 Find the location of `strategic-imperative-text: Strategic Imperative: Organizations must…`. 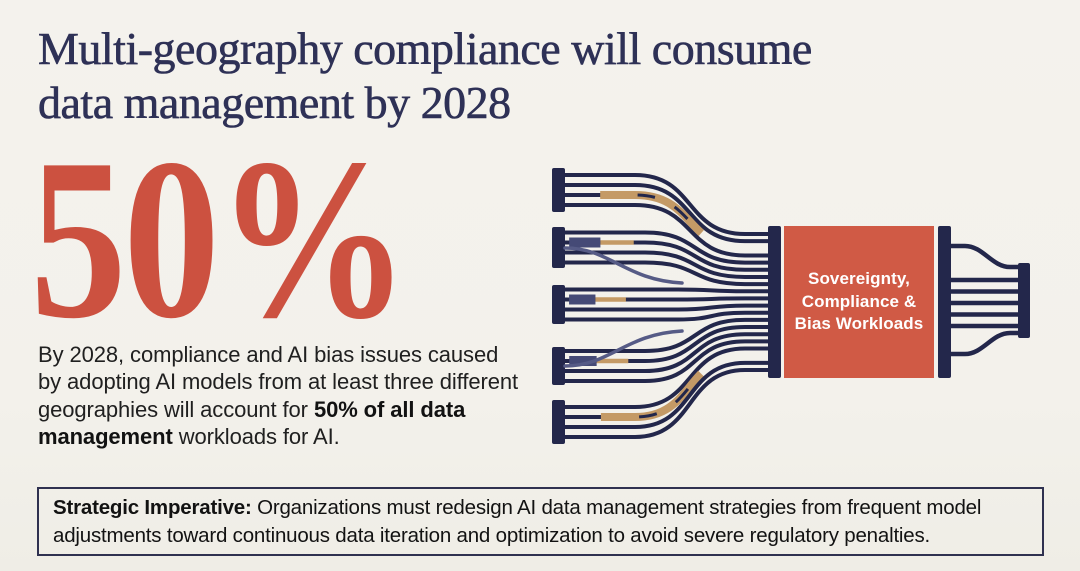

strategic-imperative-text: Strategic Imperative: Organizations must… is located at coordinates (540, 521).